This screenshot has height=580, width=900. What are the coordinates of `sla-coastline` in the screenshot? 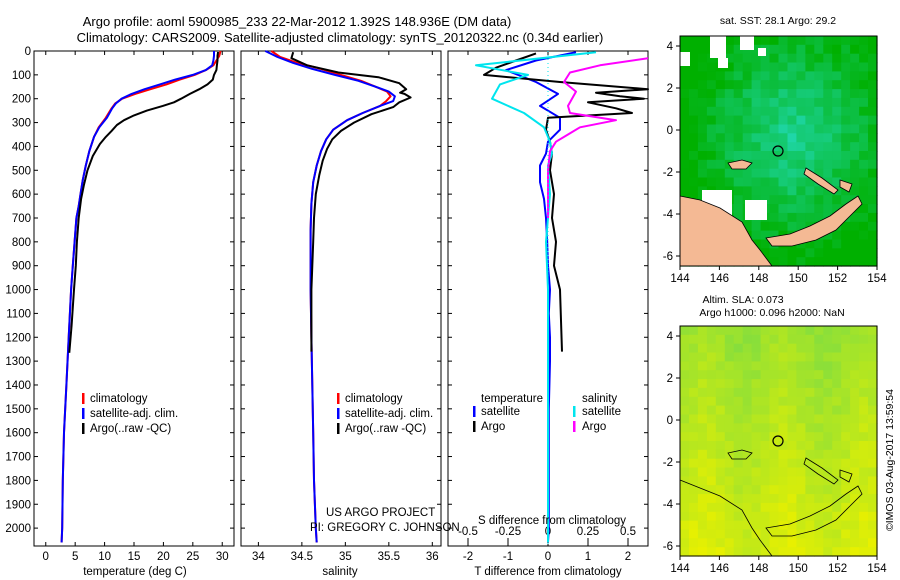 It's located at (771, 503).